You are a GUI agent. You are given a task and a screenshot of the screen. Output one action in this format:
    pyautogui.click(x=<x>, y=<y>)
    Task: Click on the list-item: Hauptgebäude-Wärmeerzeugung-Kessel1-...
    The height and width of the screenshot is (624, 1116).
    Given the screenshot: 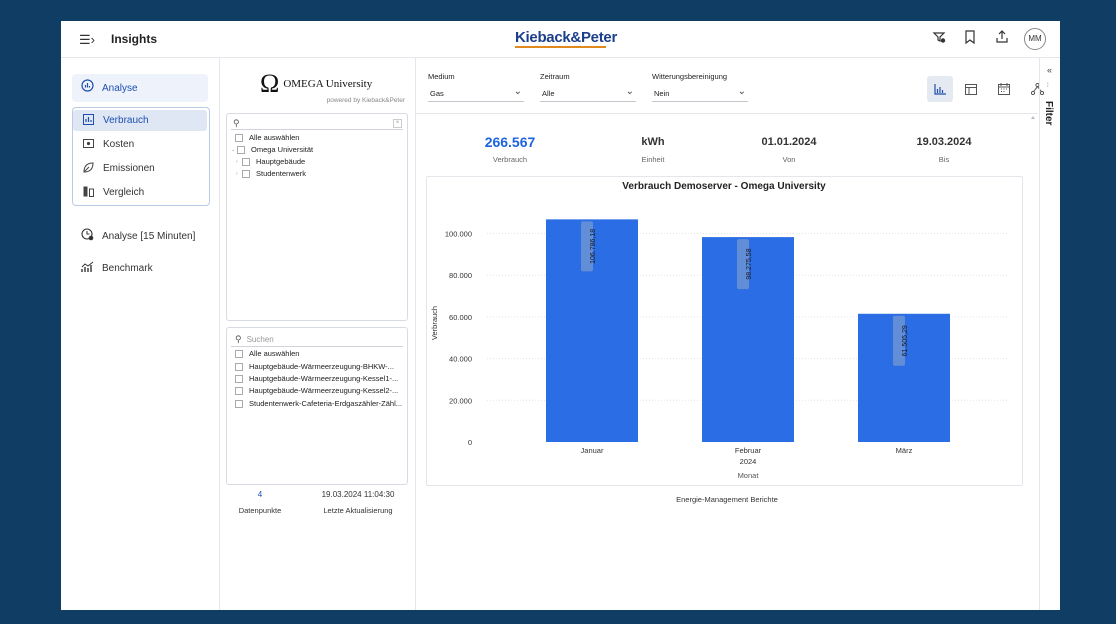 What is the action you would take?
    pyautogui.click(x=316, y=378)
    